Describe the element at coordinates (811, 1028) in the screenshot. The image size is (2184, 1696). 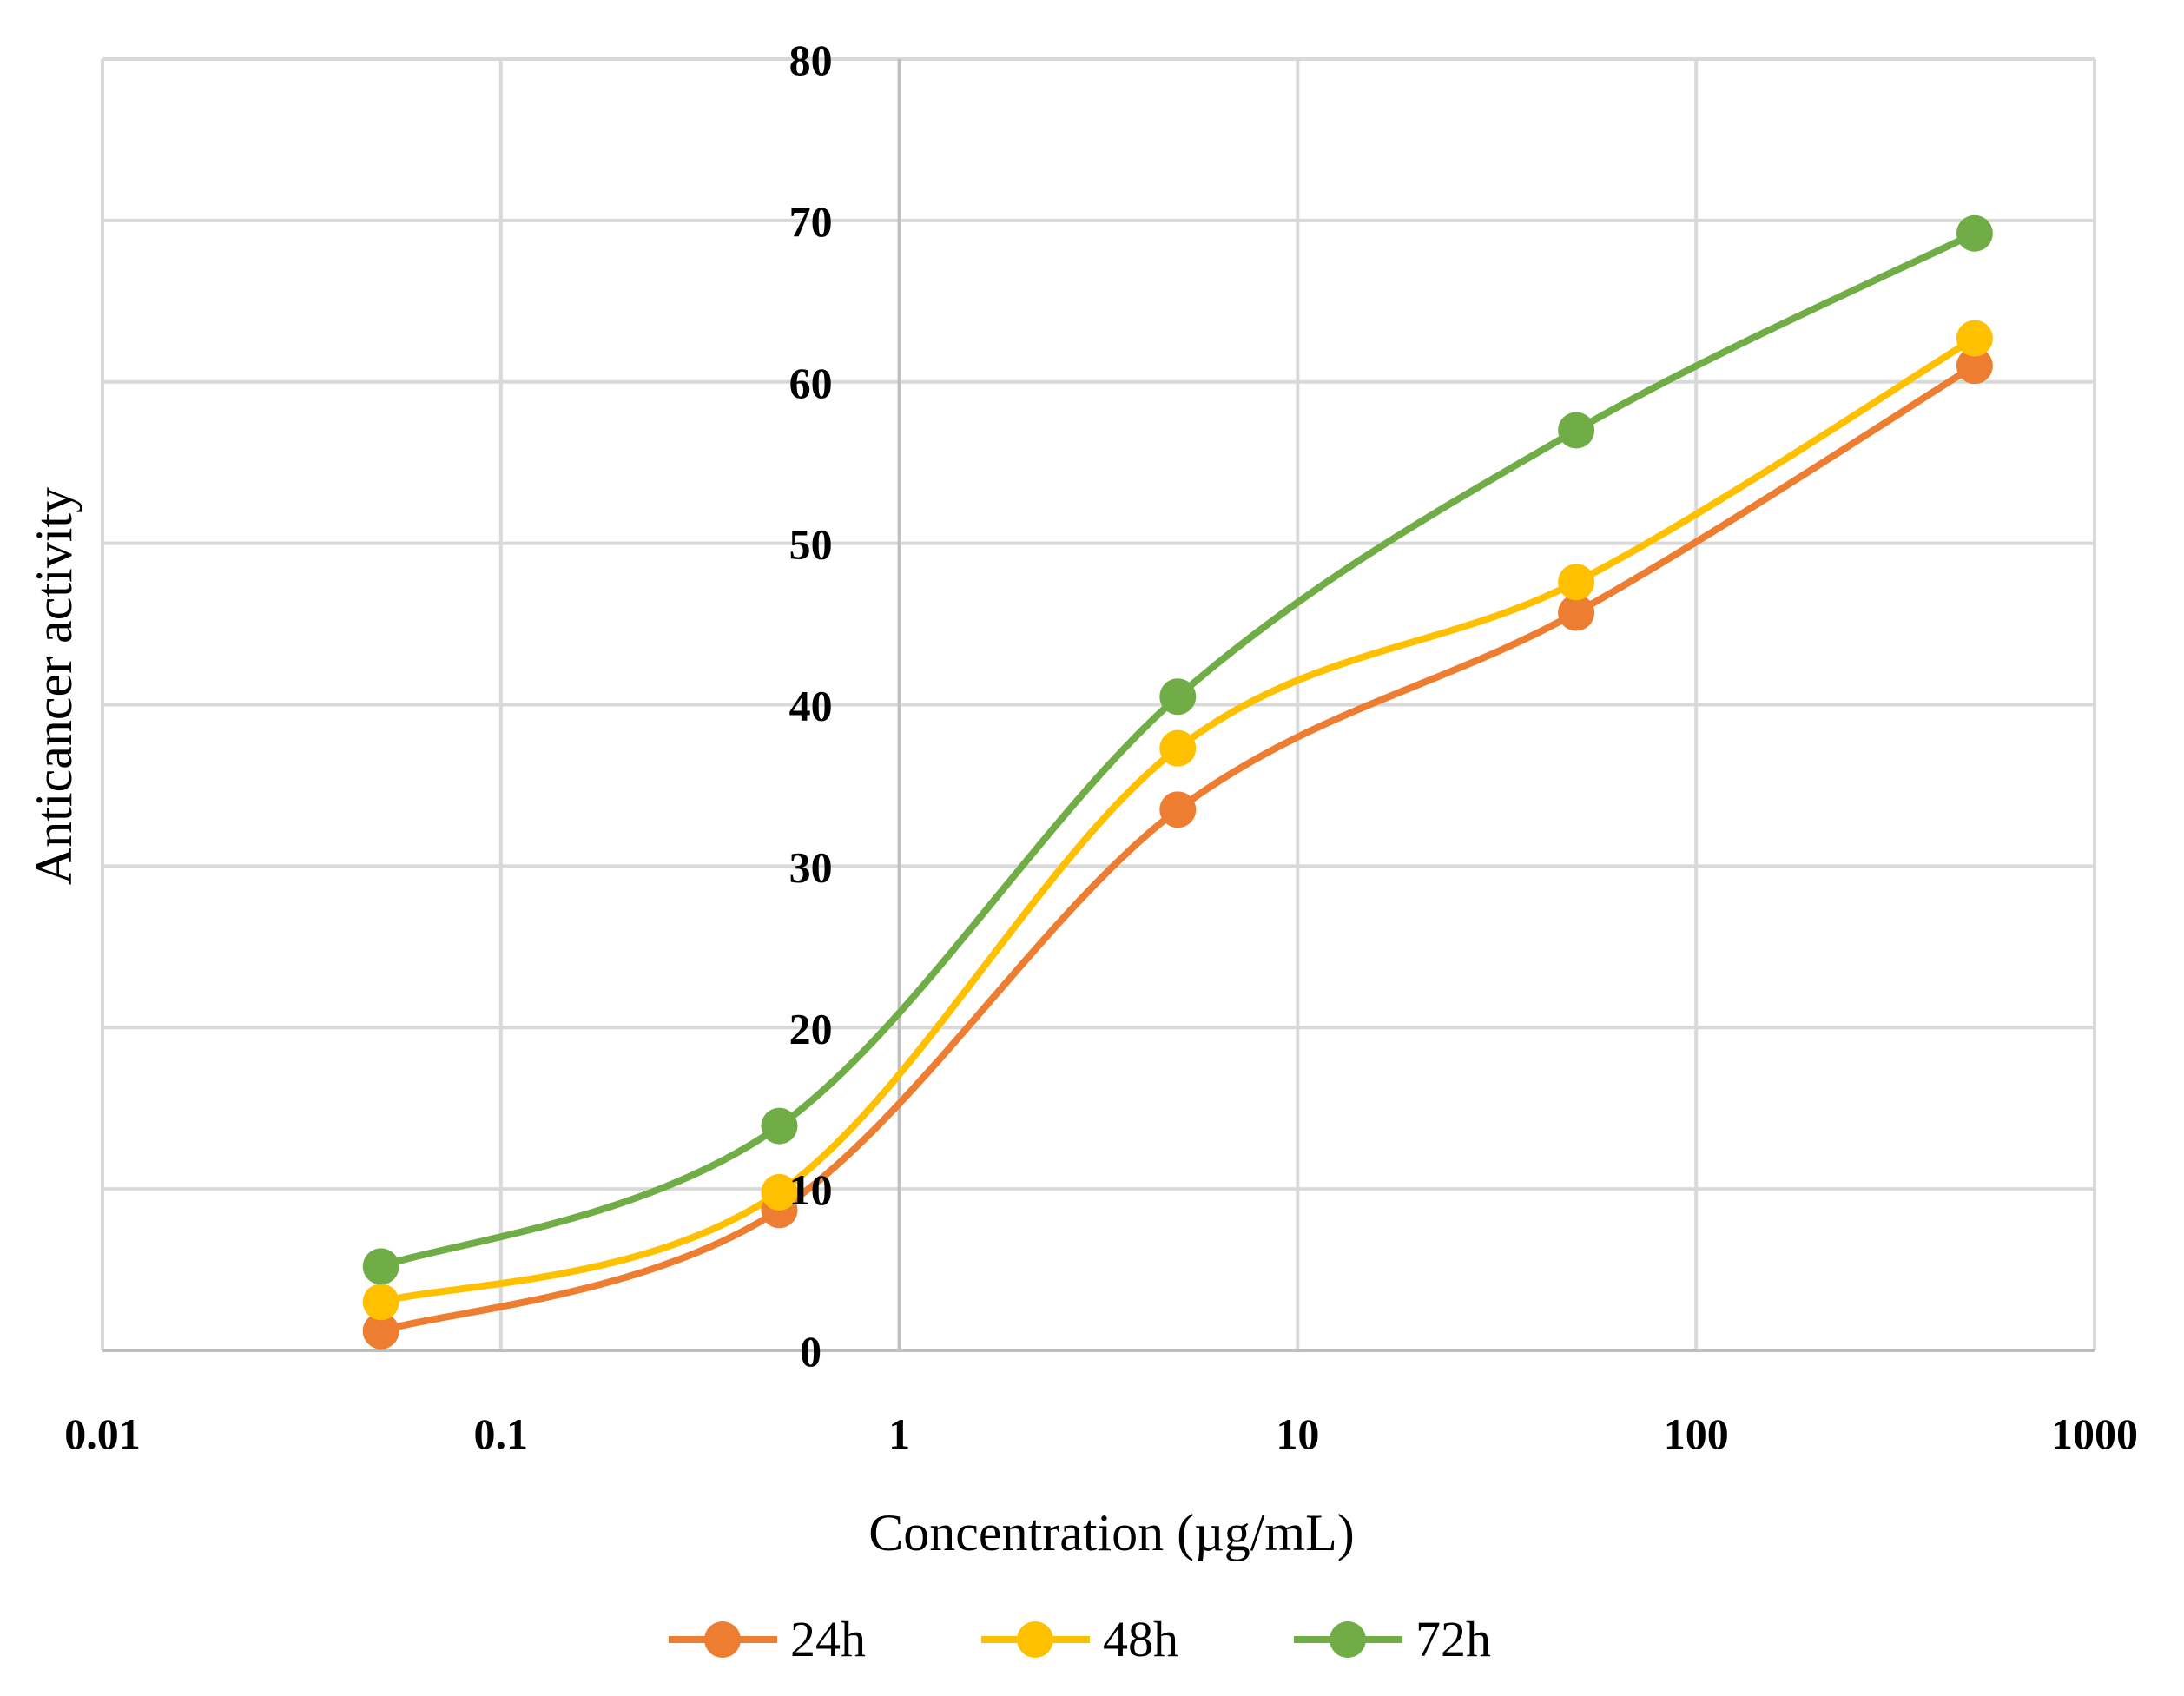
I see `y-tick-label: 20` at that location.